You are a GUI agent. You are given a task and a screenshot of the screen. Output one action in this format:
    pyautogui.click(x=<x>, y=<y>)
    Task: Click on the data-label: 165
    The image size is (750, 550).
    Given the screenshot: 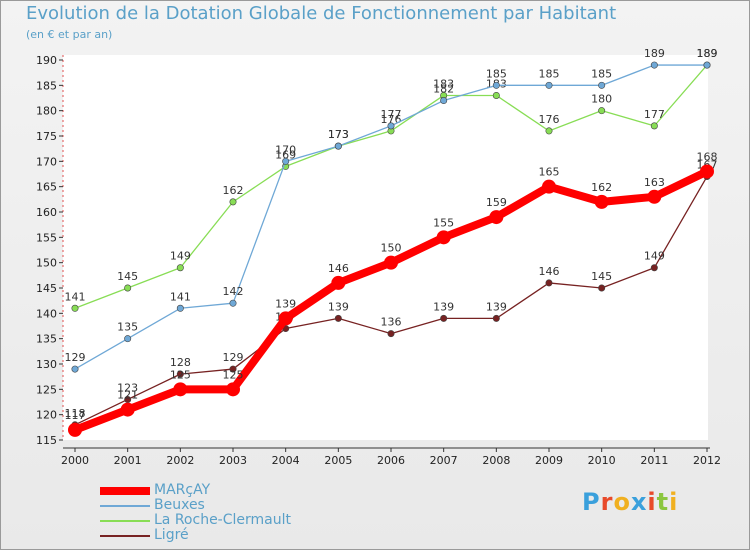 What is the action you would take?
    pyautogui.click(x=549, y=172)
    